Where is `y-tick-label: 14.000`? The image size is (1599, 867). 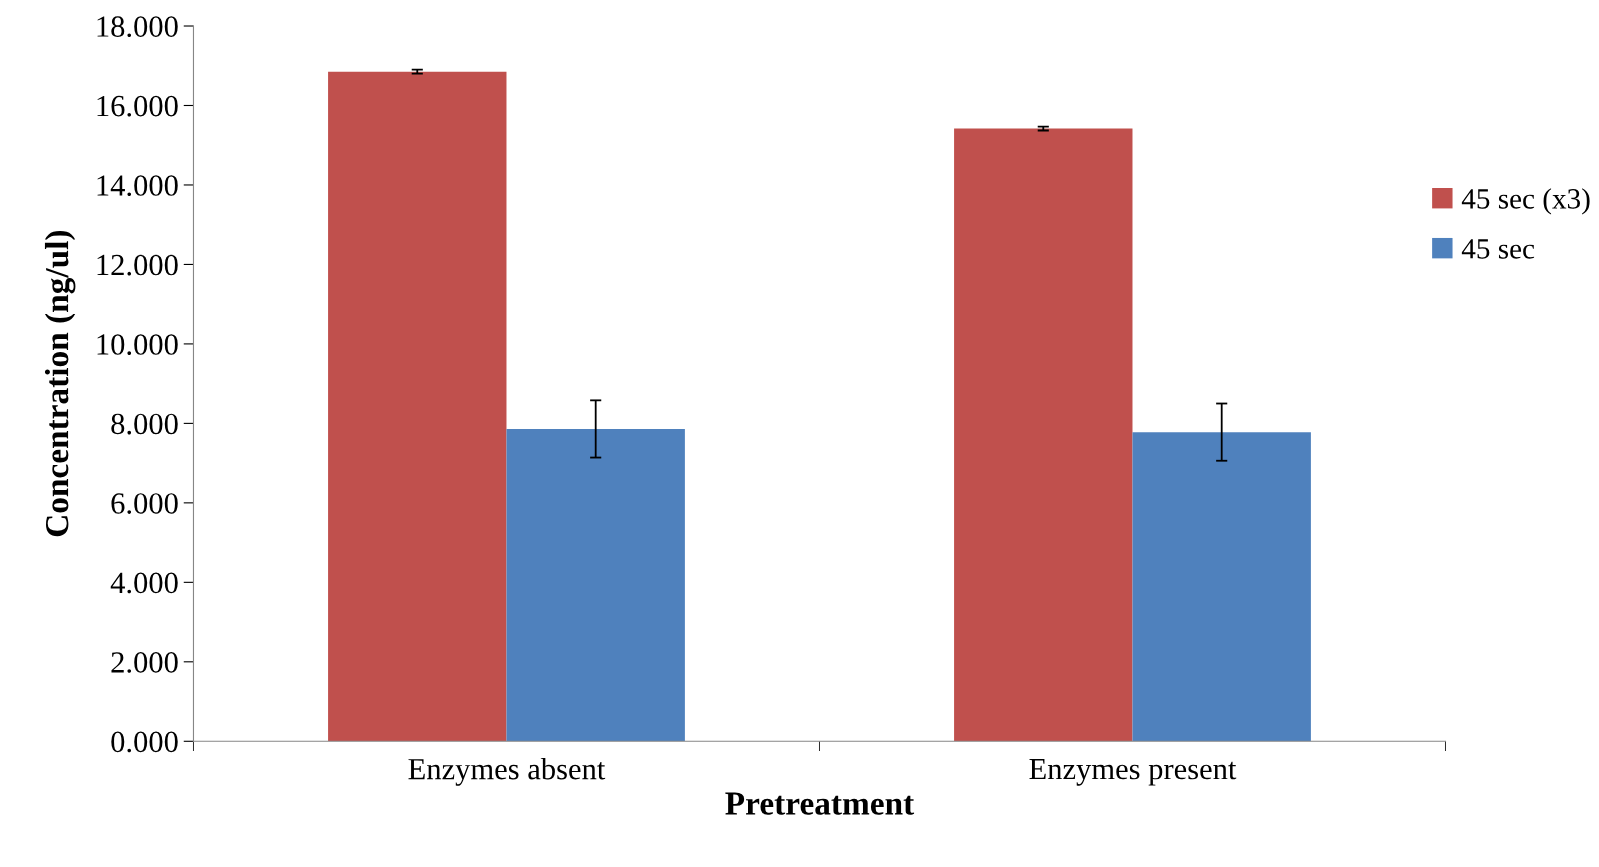 y-tick-label: 14.000 is located at coordinates (137, 185).